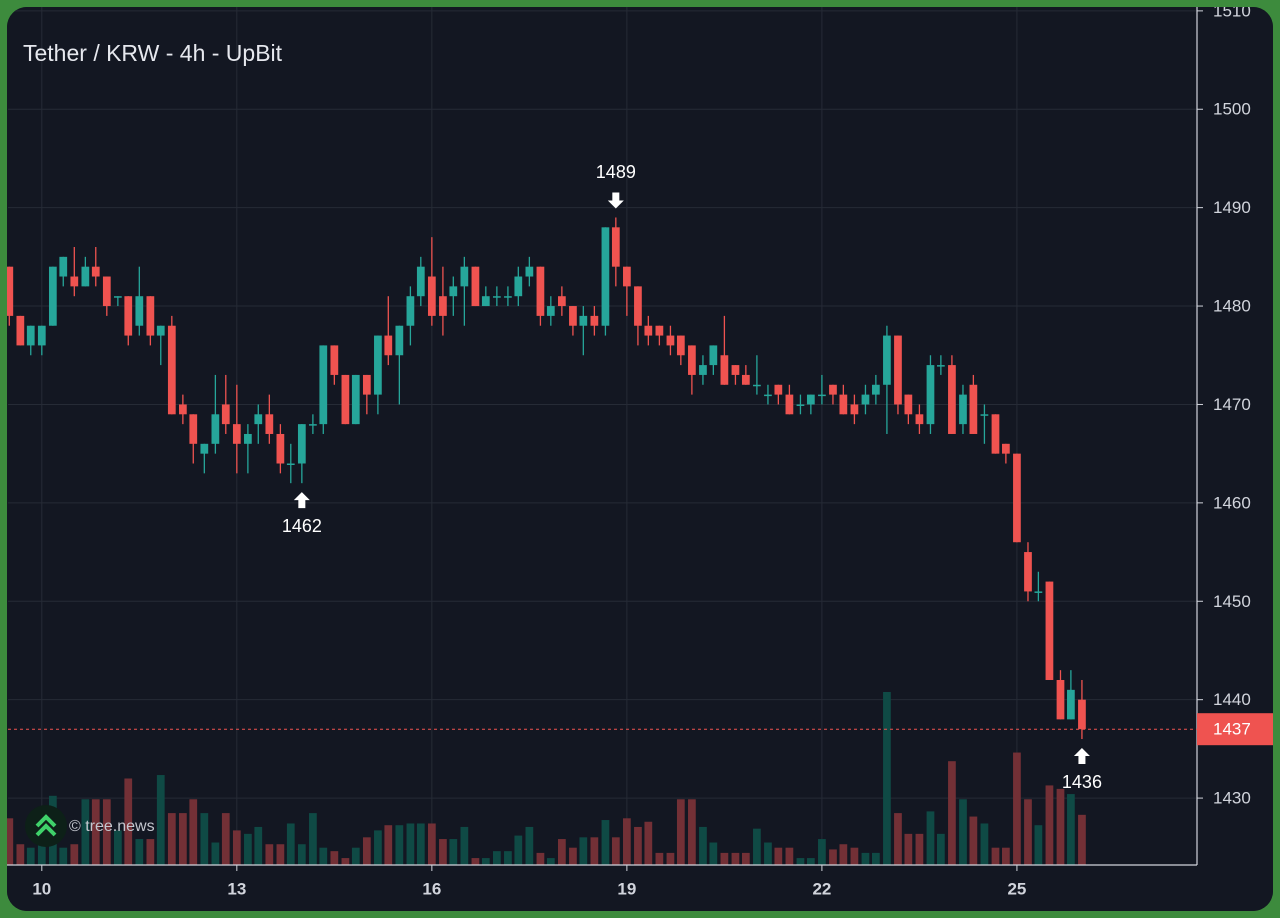 This screenshot has height=918, width=1280. What do you see at coordinates (1232, 306) in the screenshot?
I see `y-tick-label: 1480` at bounding box center [1232, 306].